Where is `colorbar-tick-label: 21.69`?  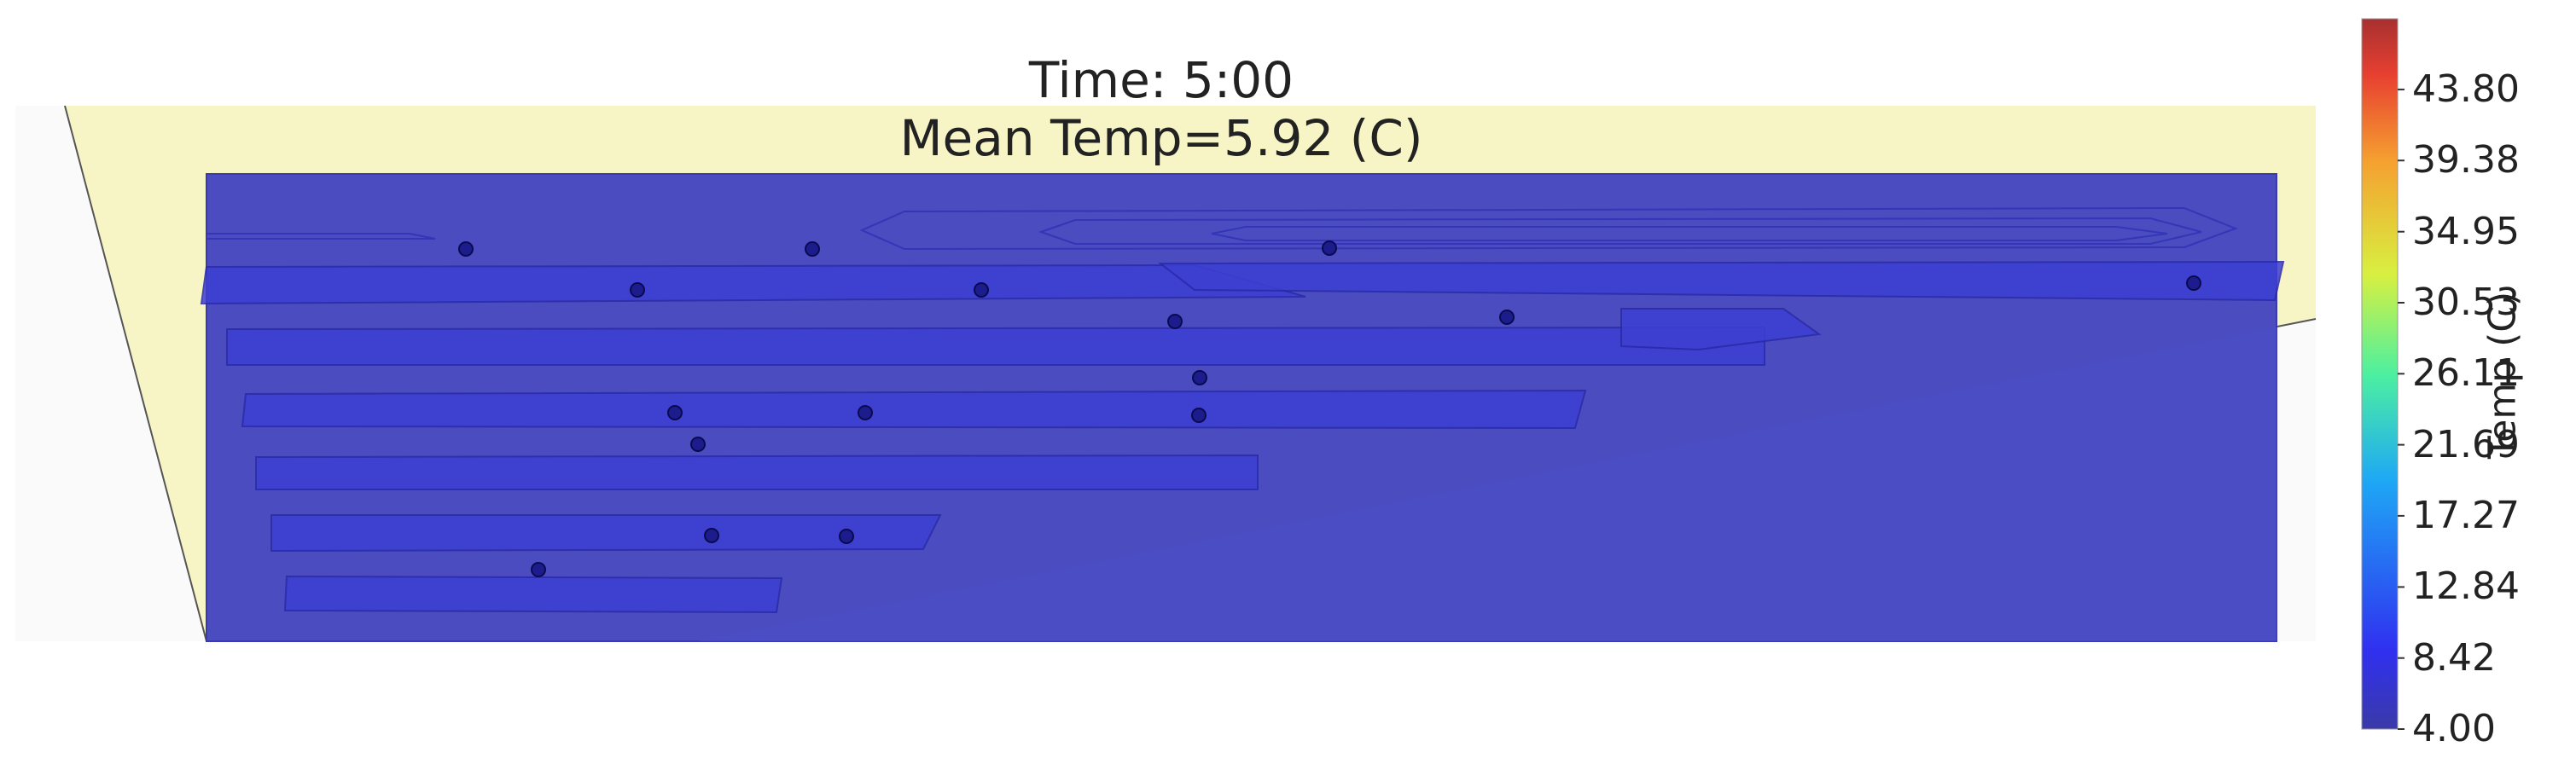 colorbar-tick-label: 21.69 is located at coordinates (2466, 444).